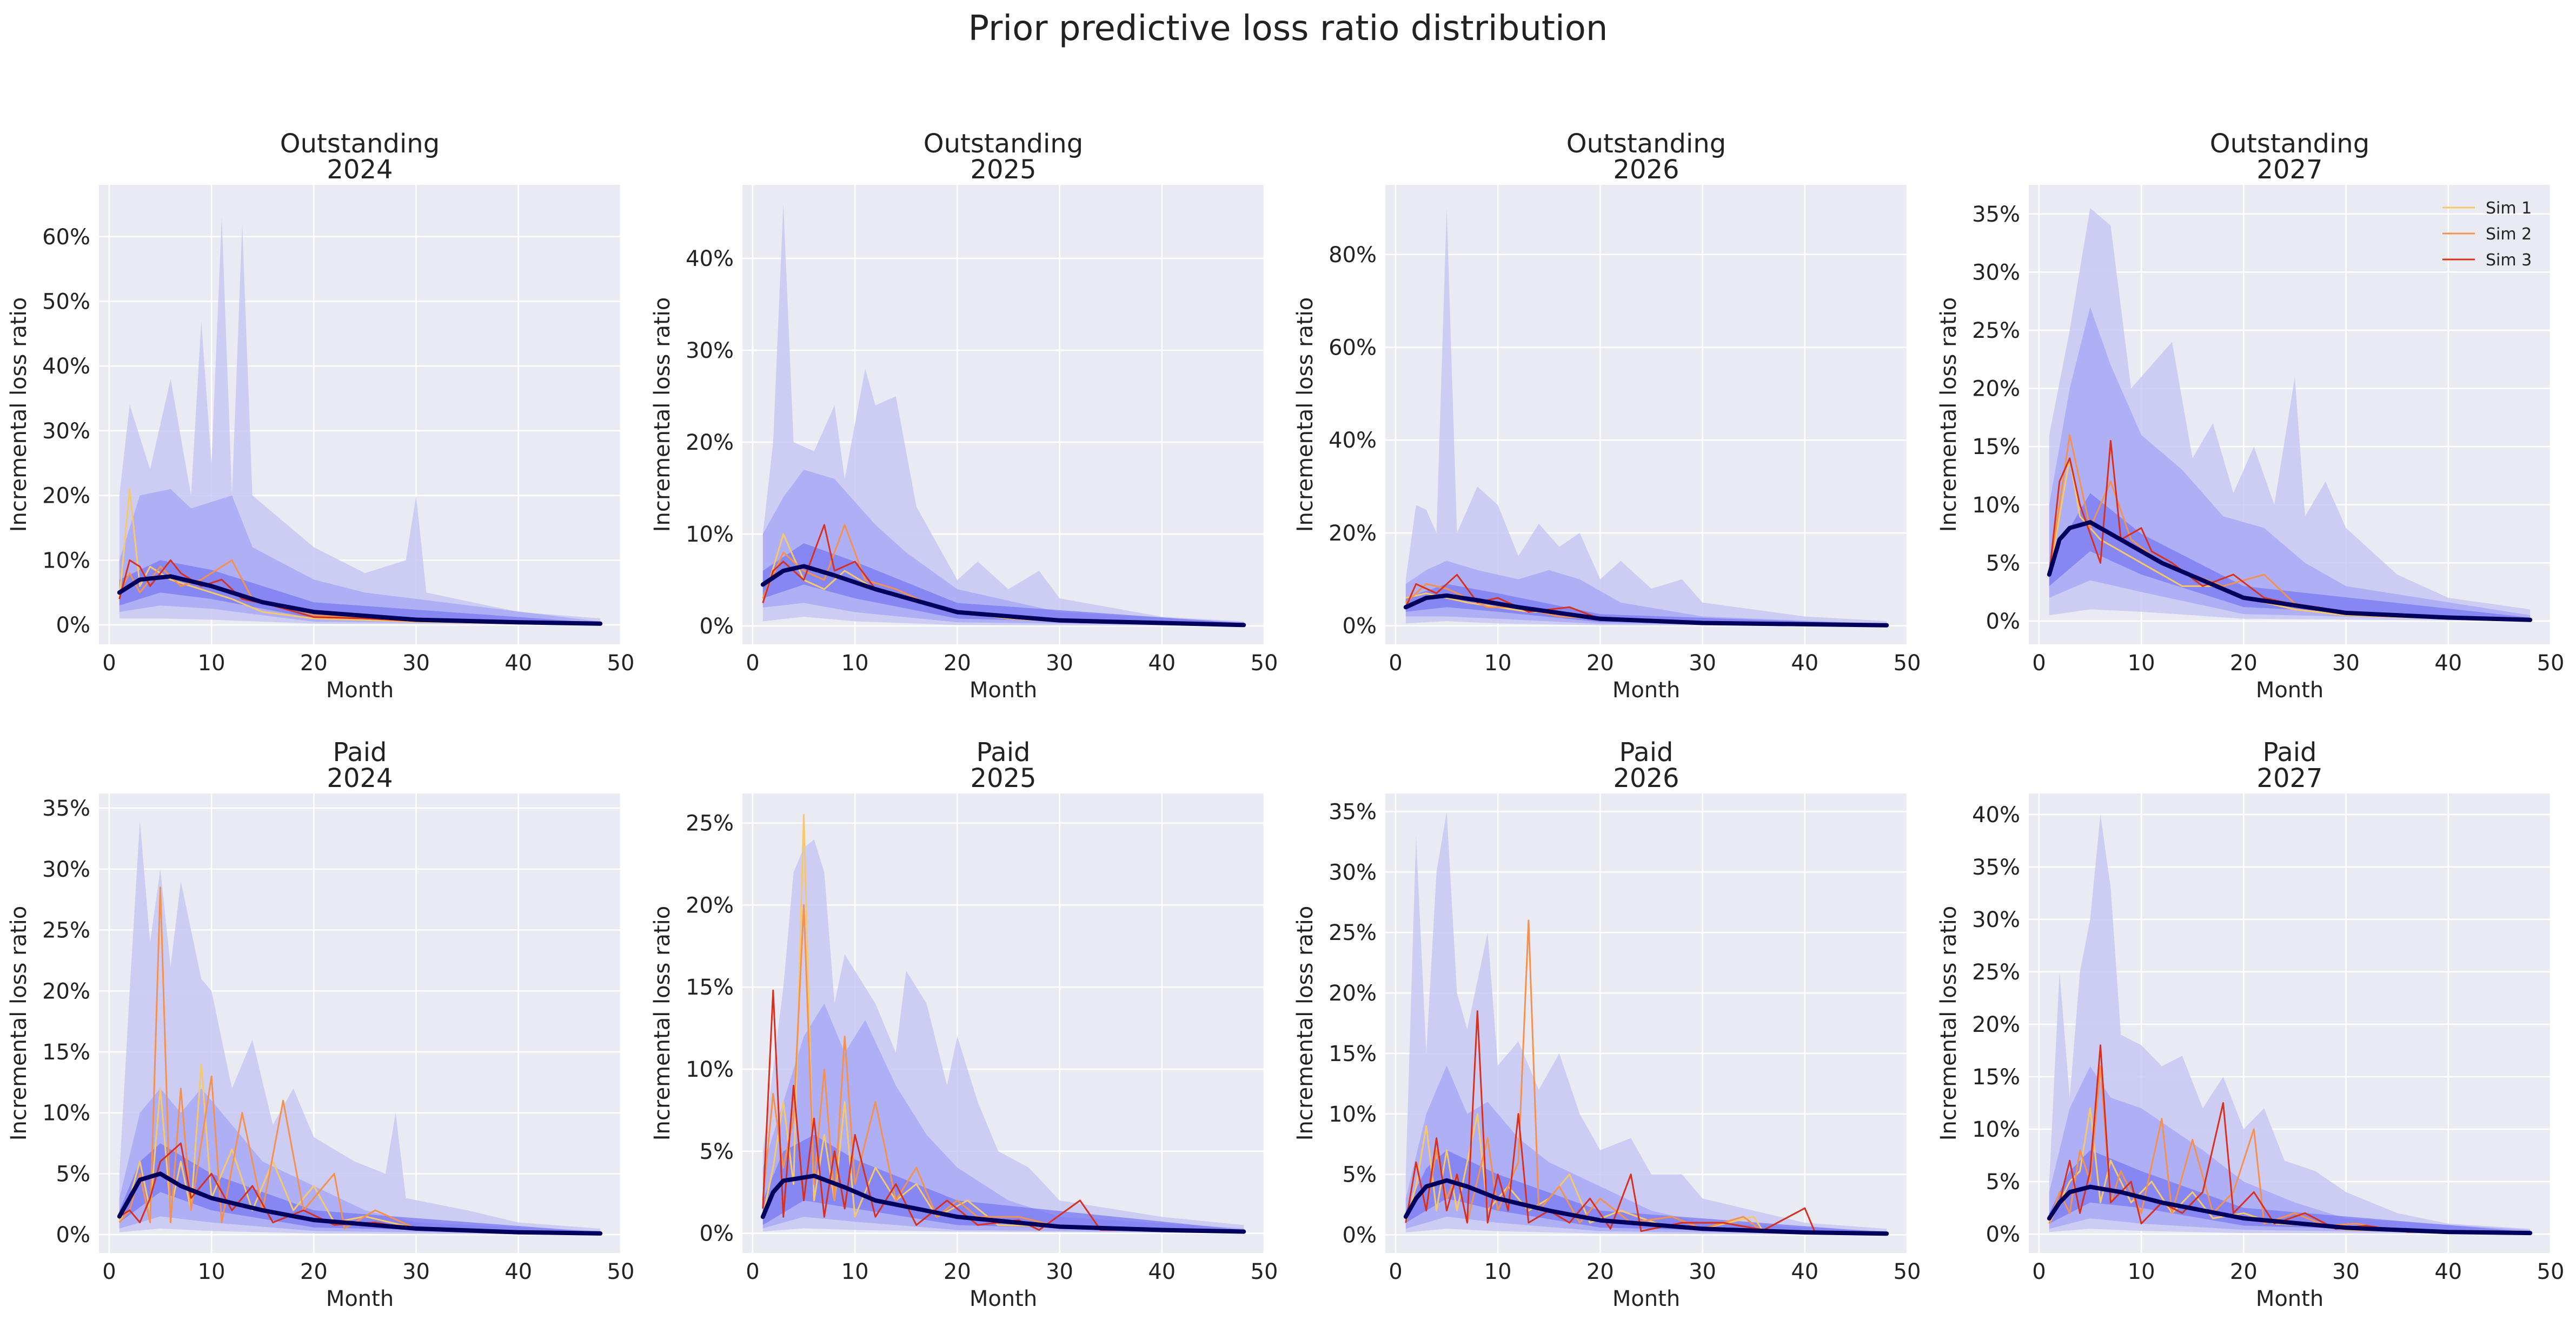 The width and height of the screenshot is (2576, 1327). Describe the element at coordinates (2509, 208) in the screenshot. I see `legend-label: Sim 1` at that location.